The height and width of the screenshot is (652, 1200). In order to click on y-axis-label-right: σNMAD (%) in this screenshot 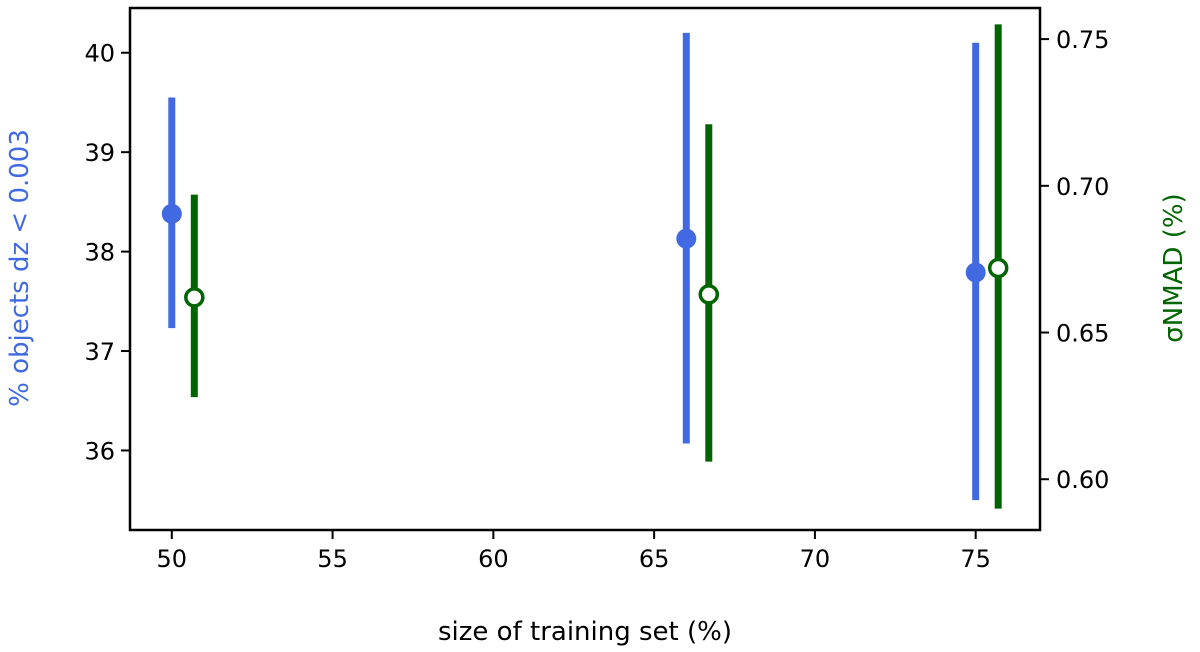, I will do `click(1174, 267)`.